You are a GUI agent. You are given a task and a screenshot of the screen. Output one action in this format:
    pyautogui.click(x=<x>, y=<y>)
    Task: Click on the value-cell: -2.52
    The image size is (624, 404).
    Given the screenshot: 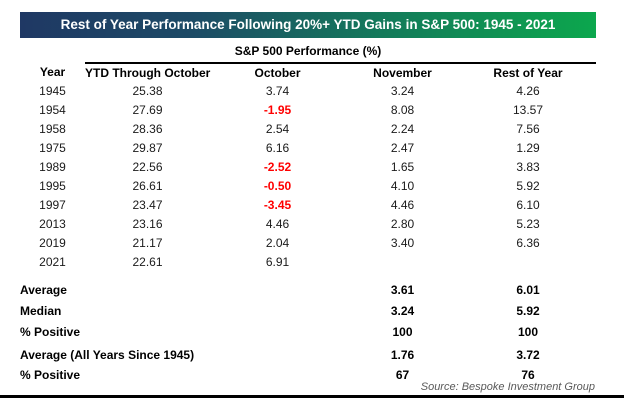 What is the action you would take?
    pyautogui.click(x=277, y=166)
    